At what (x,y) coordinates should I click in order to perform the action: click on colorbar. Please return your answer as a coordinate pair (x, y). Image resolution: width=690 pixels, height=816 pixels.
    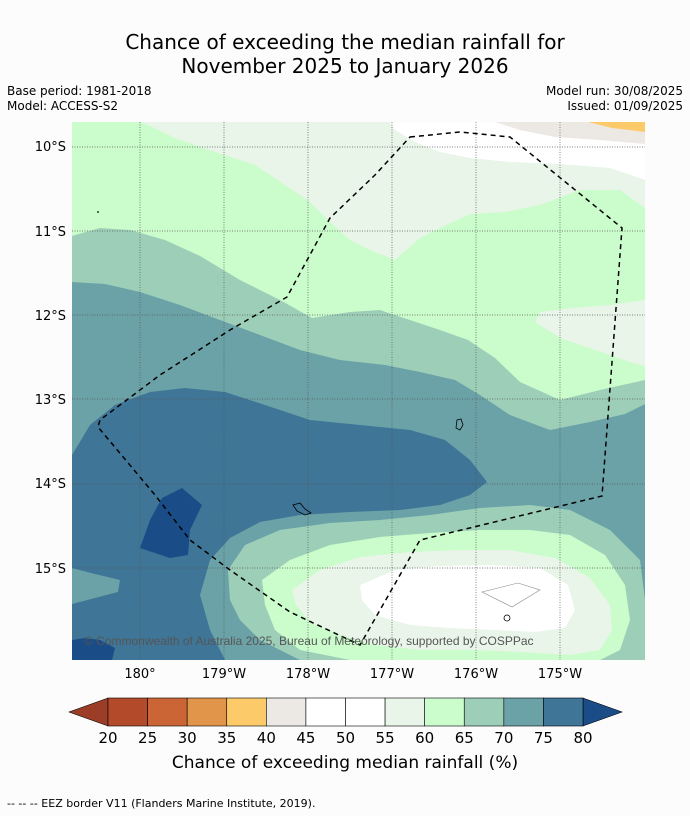
    Looking at the image, I should click on (345, 712).